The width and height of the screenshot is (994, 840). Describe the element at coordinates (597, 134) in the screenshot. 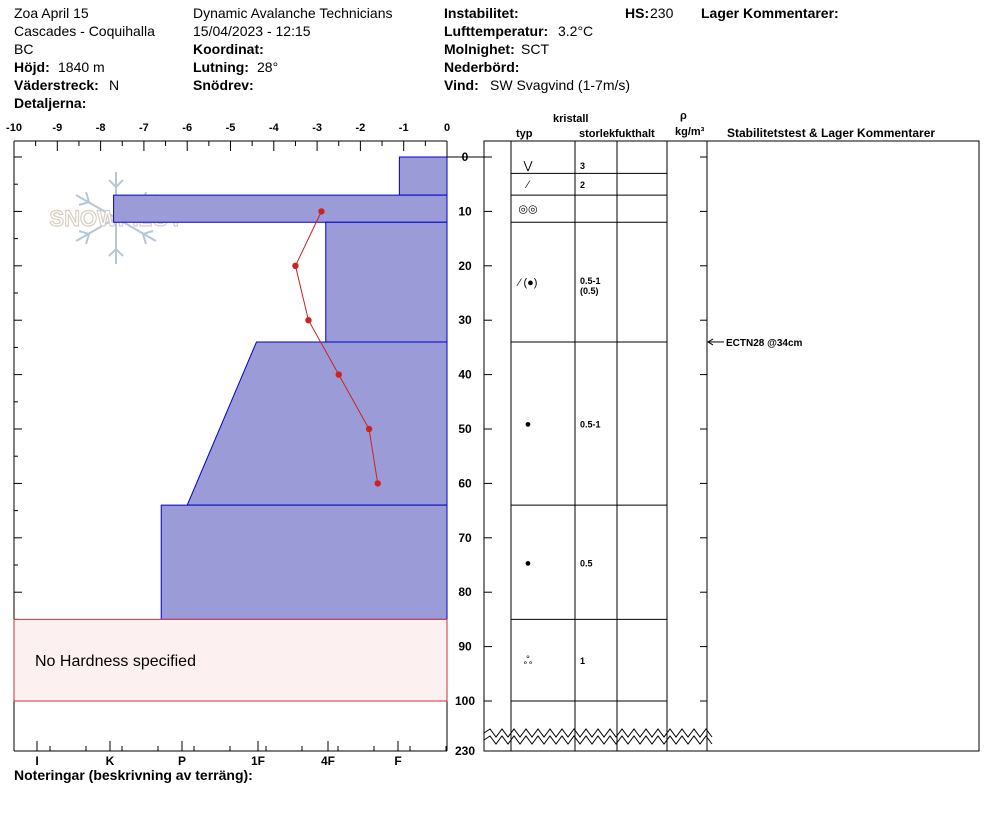

I see `size-header: storlek` at that location.